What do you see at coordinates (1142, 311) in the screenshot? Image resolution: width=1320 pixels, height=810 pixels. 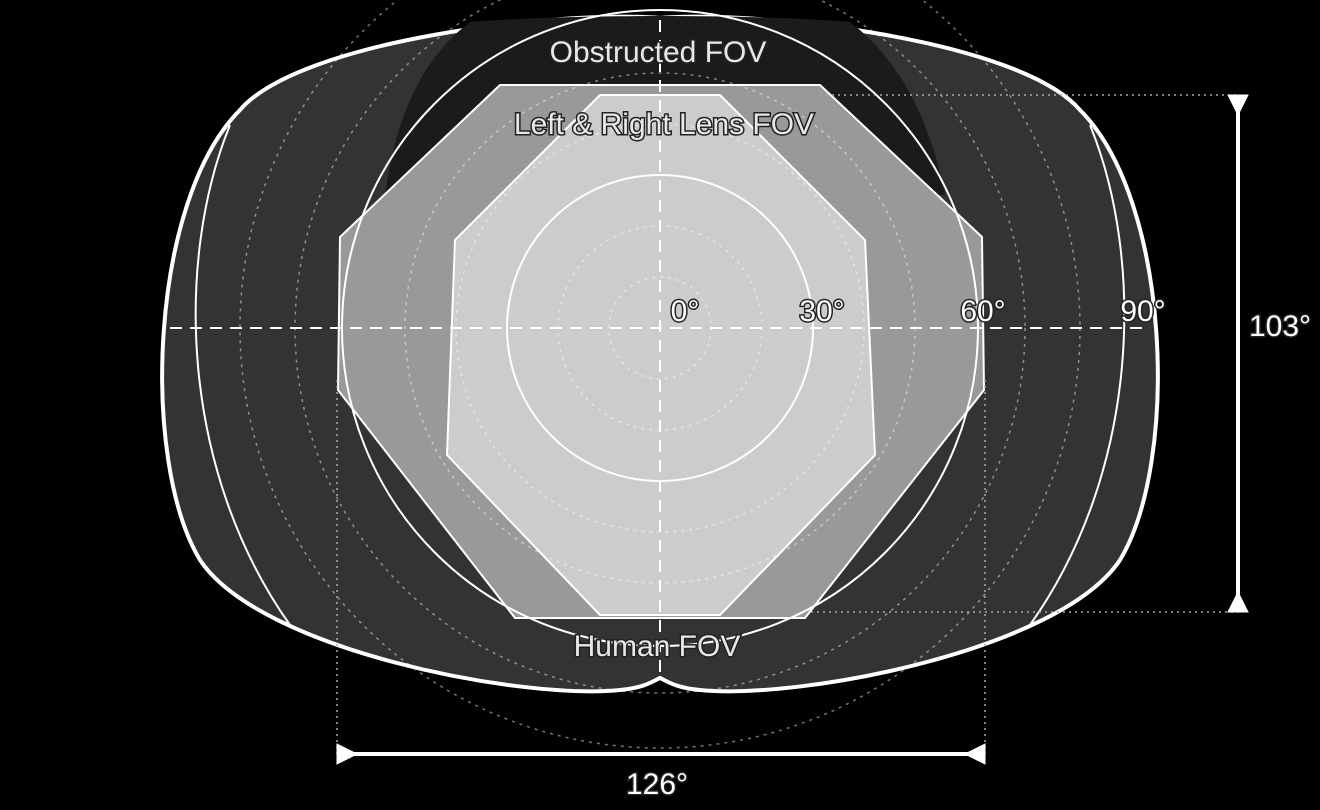 I see `angle-label: 90°` at bounding box center [1142, 311].